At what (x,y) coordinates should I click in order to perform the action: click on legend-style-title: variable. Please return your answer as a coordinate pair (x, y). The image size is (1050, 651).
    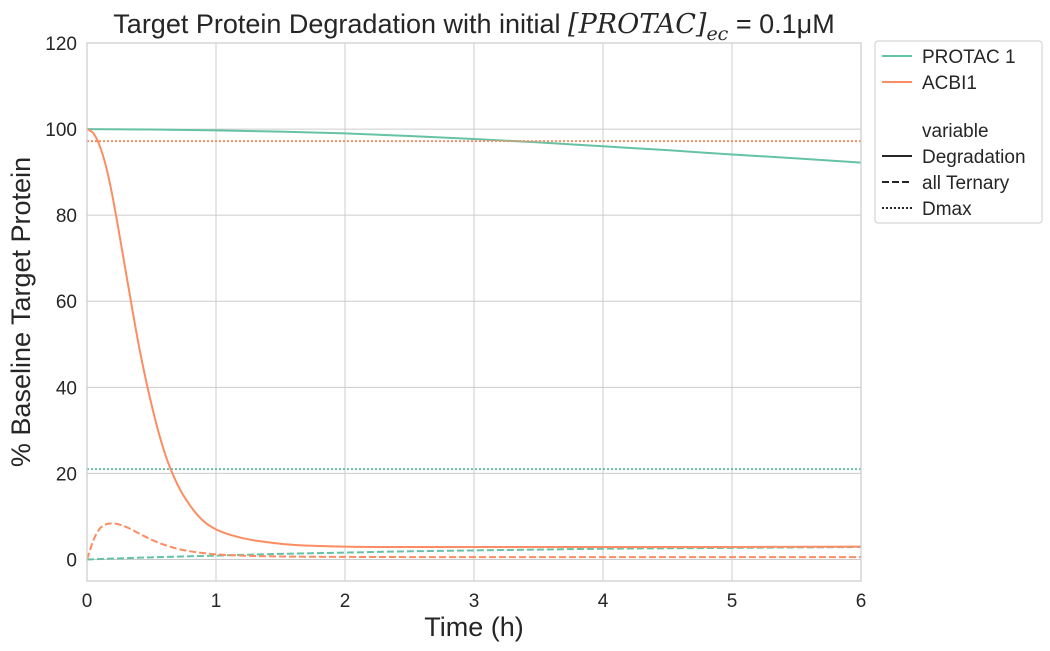
    Looking at the image, I should click on (955, 131).